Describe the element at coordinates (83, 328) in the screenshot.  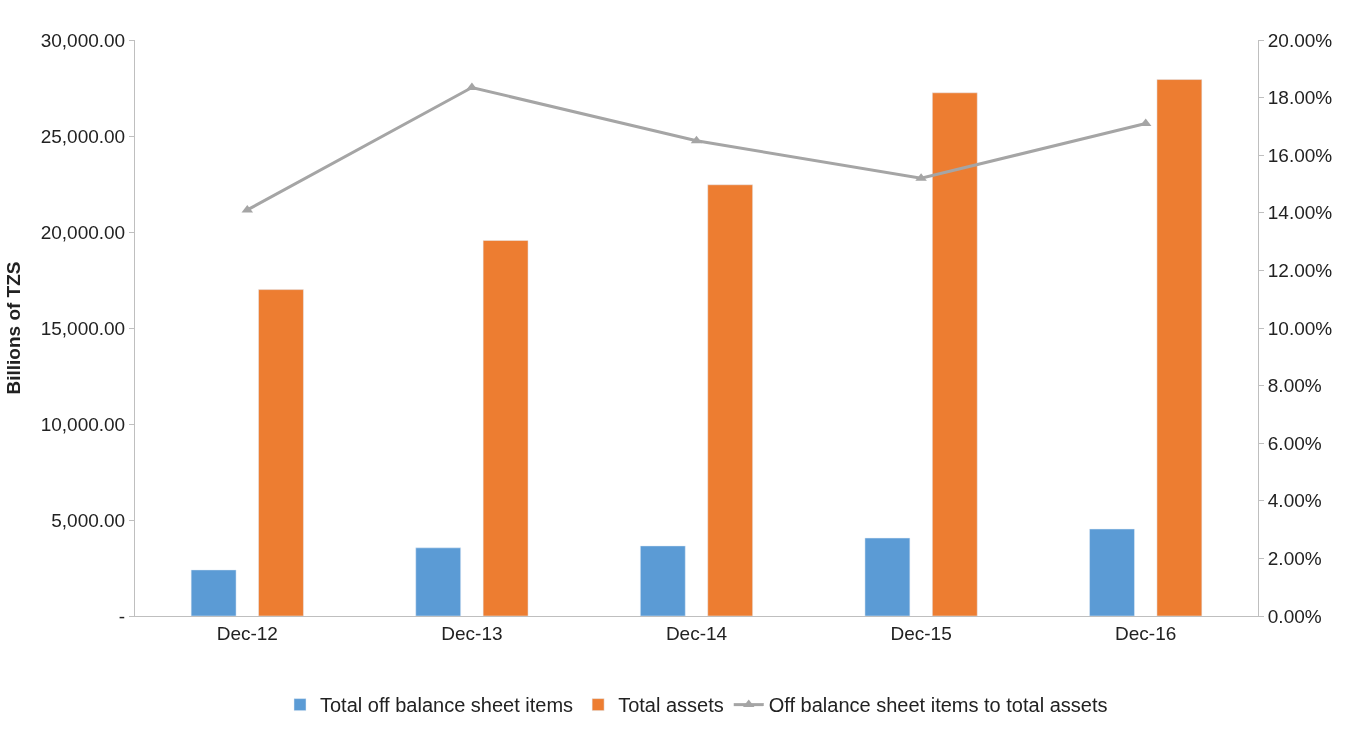
I see `y-tick-label: 15,000.00` at that location.